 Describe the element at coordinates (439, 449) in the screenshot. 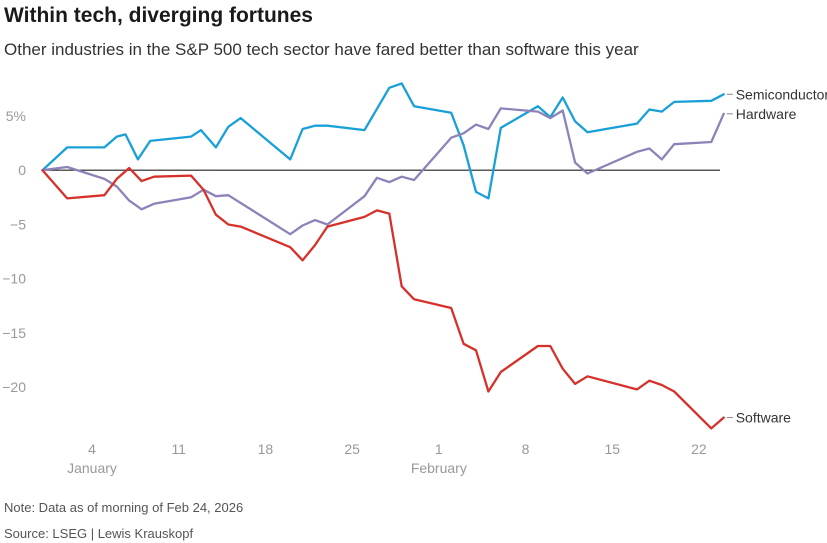

I see `x-tick-label: 1` at that location.